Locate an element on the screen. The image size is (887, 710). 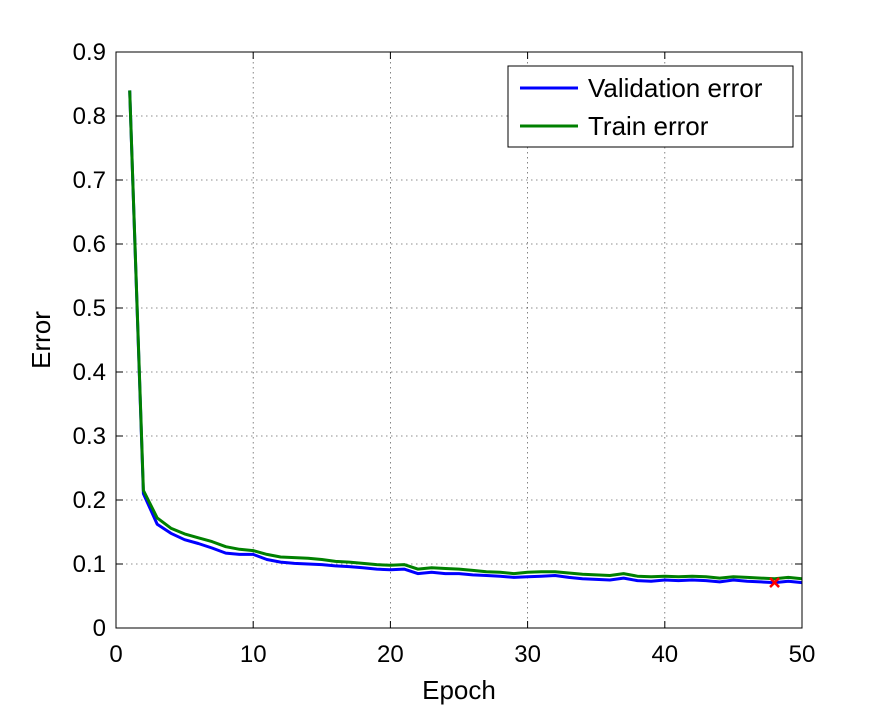
x-tick-label: 40 is located at coordinates (664, 654).